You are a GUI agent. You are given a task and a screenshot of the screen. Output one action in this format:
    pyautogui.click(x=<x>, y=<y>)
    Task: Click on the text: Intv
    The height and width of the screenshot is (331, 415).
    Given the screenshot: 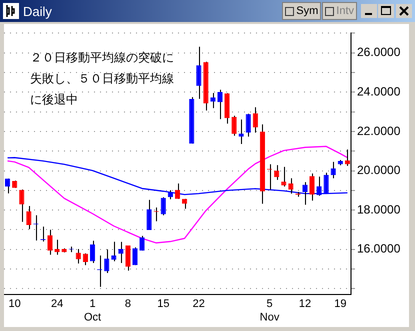 What is the action you would take?
    pyautogui.click(x=339, y=11)
    